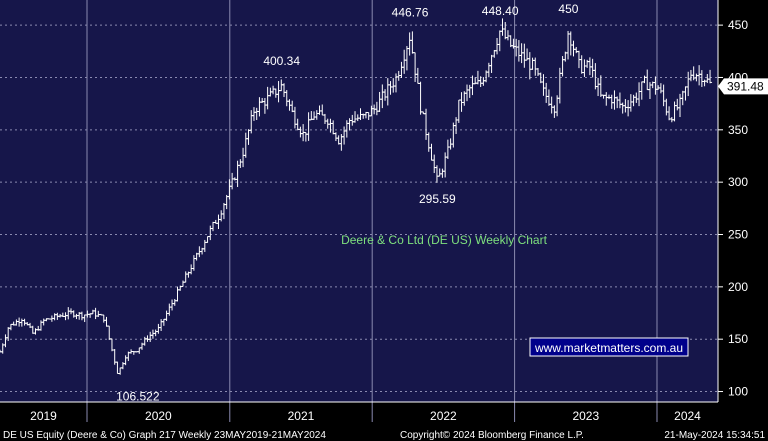 This screenshot has height=441, width=768. I want to click on price-annotation: 400.34, so click(281, 61).